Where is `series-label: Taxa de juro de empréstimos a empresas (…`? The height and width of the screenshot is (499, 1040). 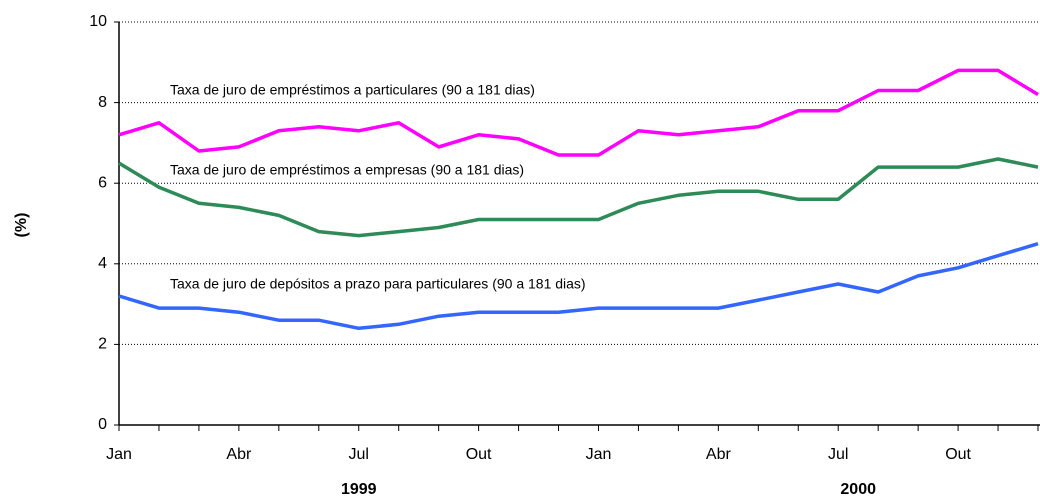 series-label: Taxa de juro de empréstimos a empresas (… is located at coordinates (347, 170).